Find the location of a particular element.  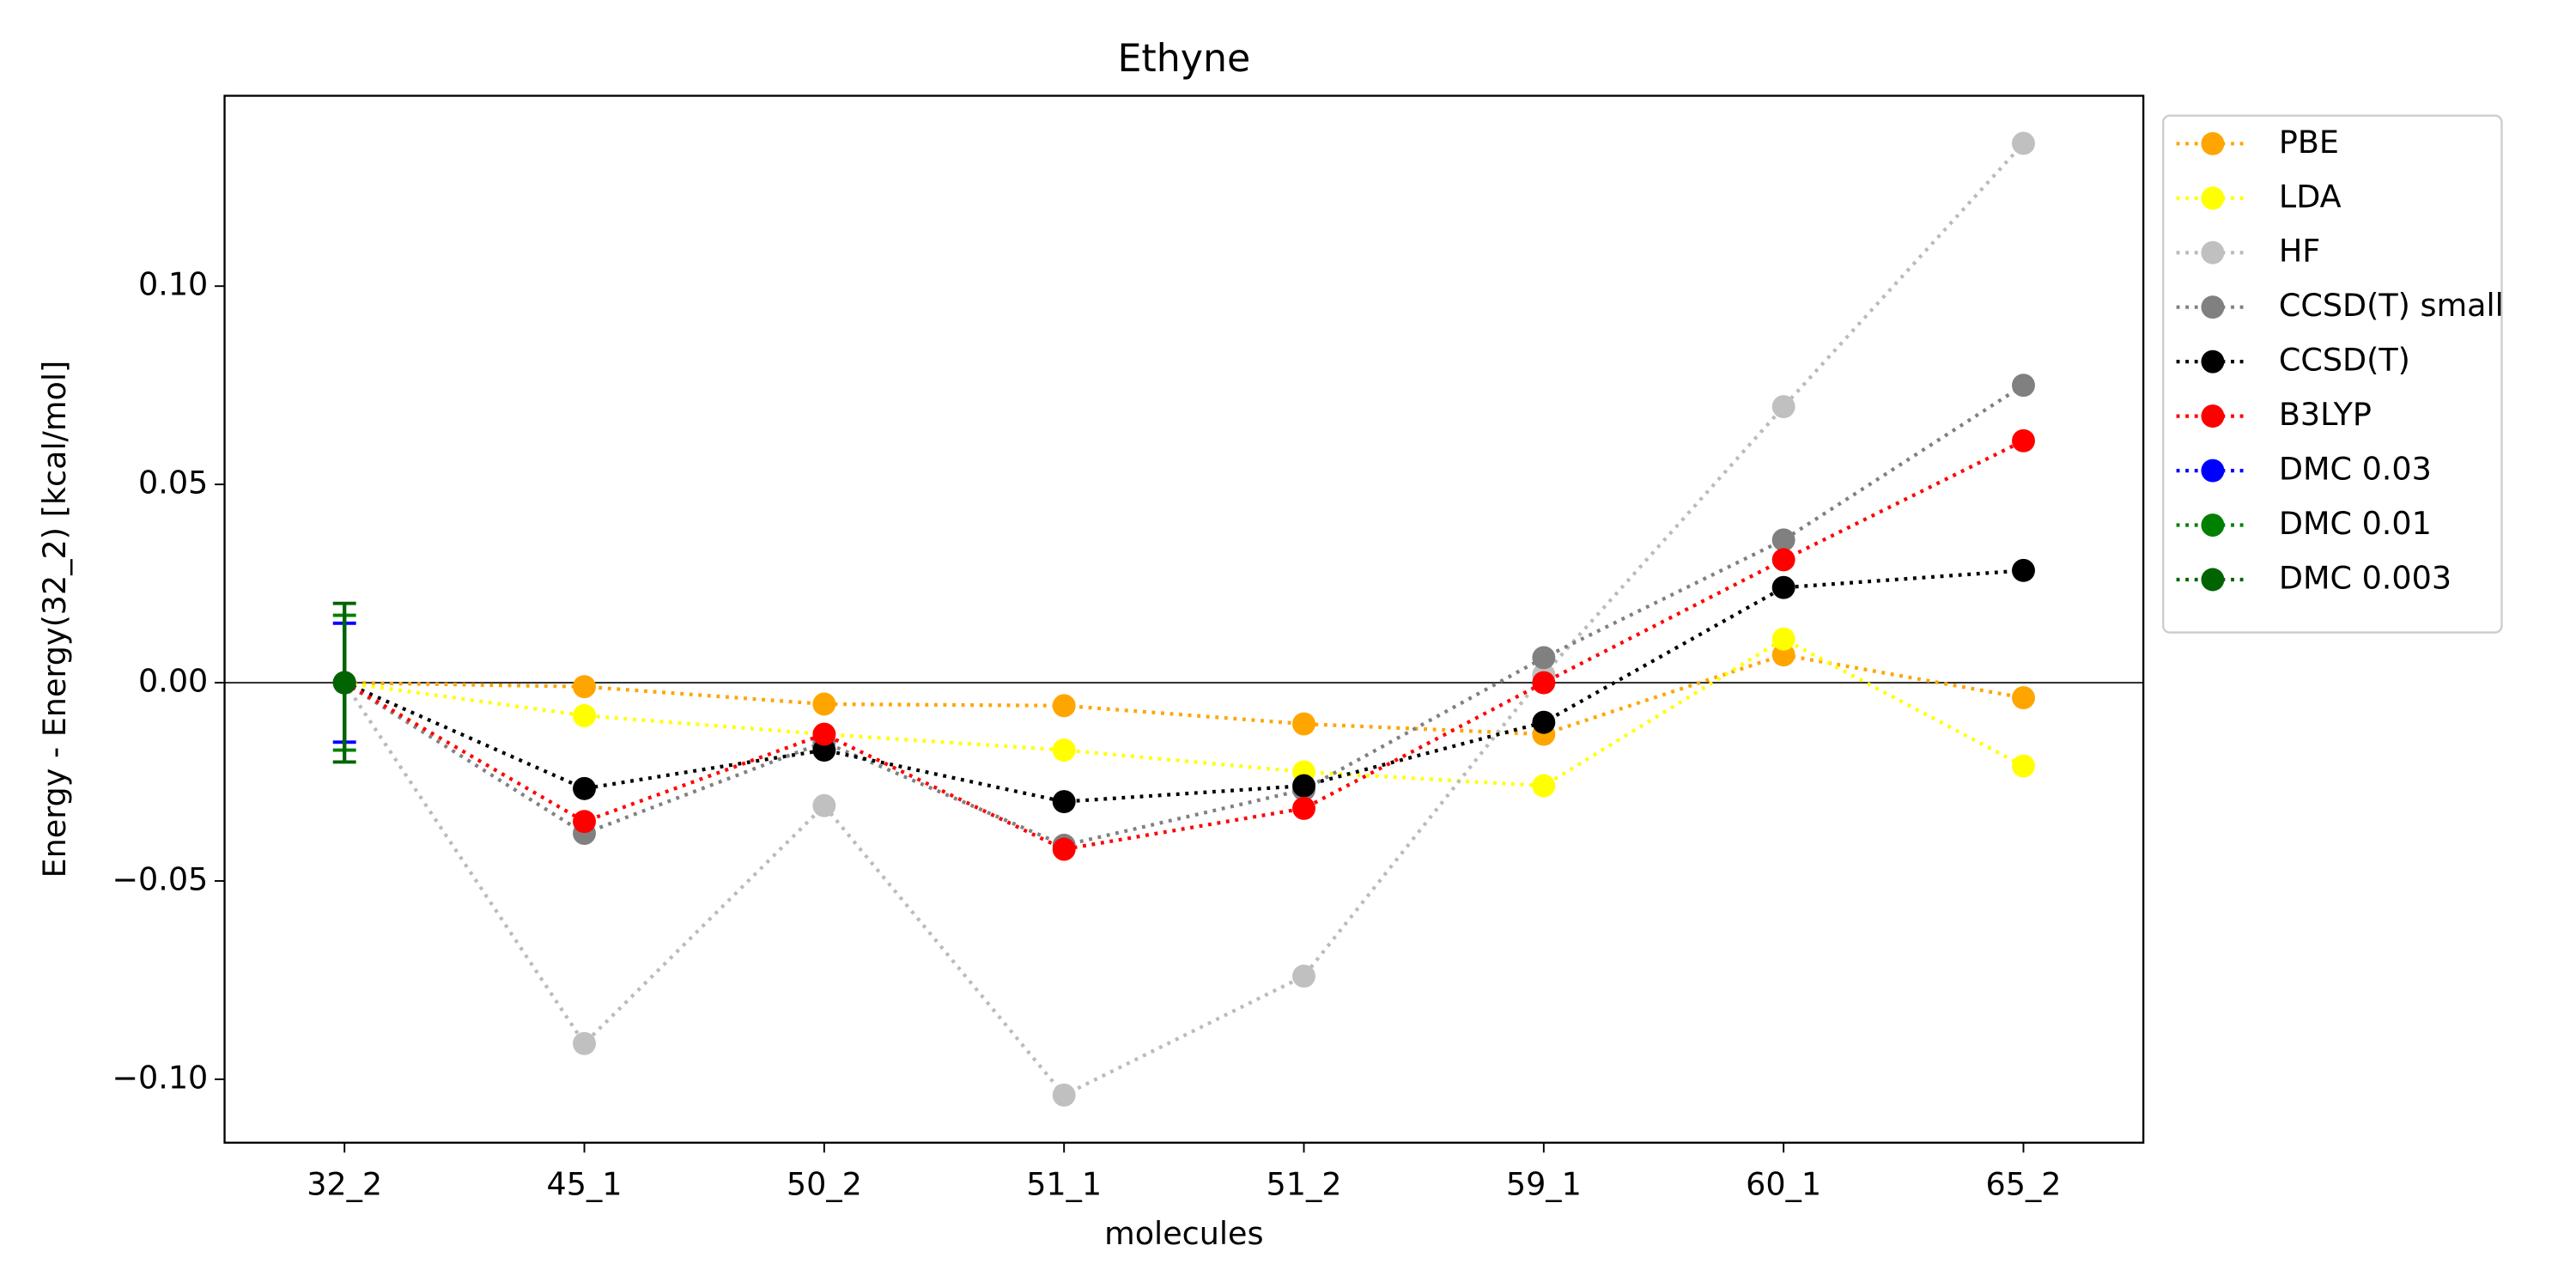

chart-title: Ethyne is located at coordinates (1184, 59).